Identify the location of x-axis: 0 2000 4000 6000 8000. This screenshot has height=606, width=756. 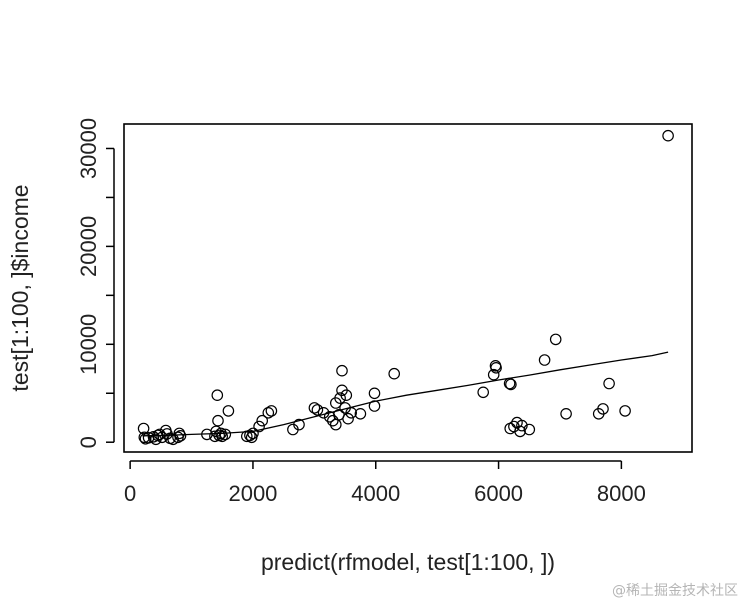
(385, 483).